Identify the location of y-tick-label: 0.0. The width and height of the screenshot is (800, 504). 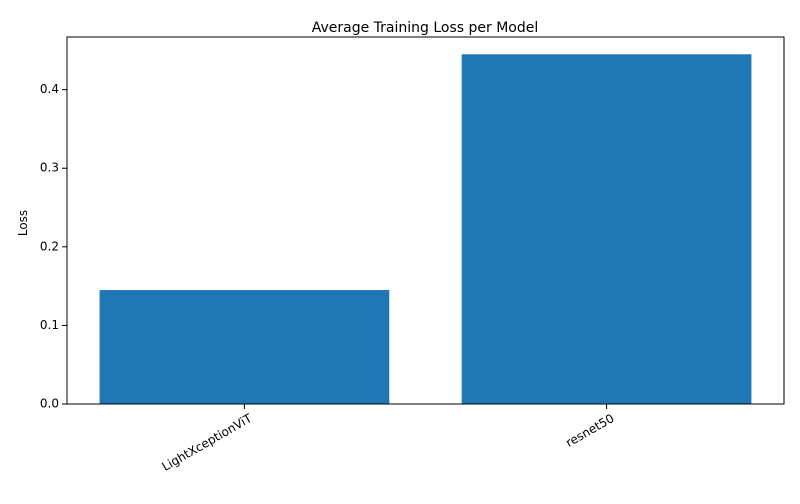
(49, 404).